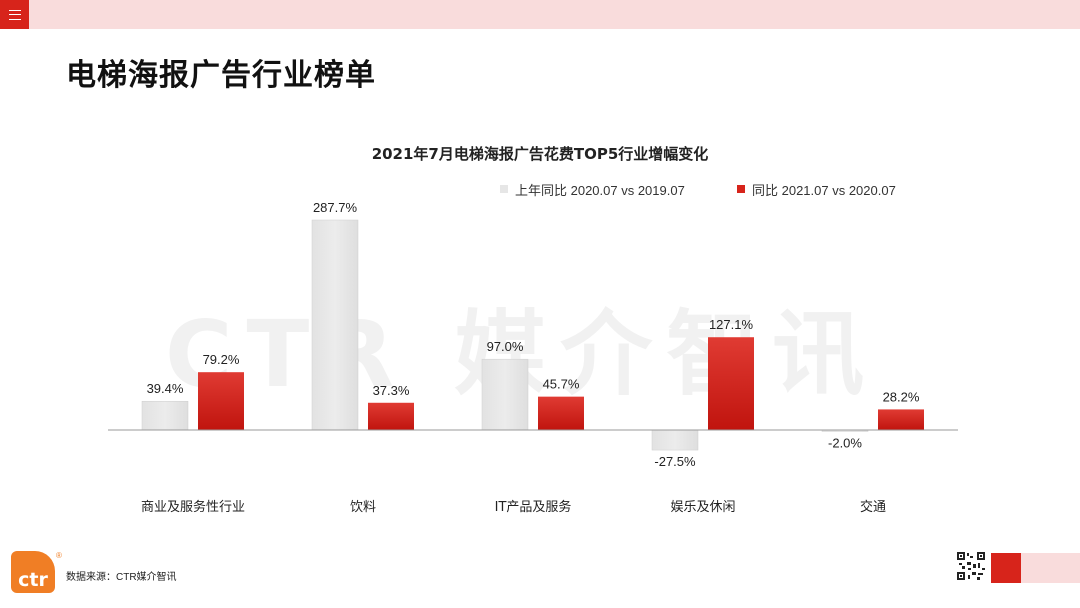 This screenshot has height=608, width=1080. I want to click on data-label-s1-c3: 127.1%, so click(731, 324).